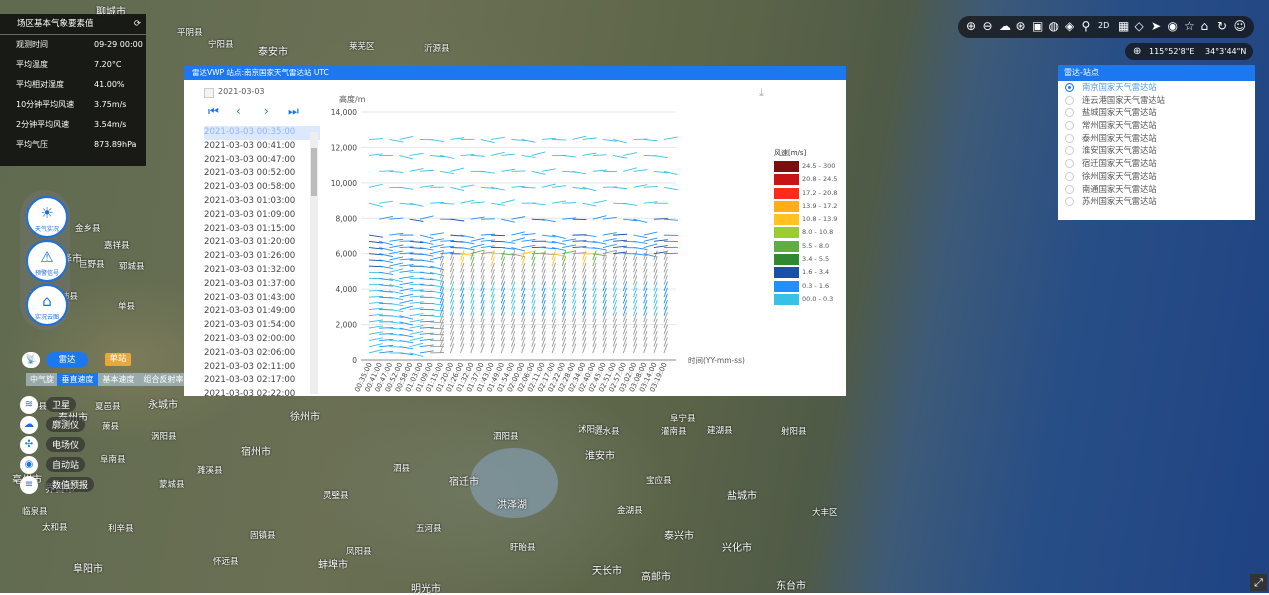 This screenshot has height=595, width=1269. Describe the element at coordinates (971, 26) in the screenshot. I see `zoom-in-icon: ⊕` at that location.